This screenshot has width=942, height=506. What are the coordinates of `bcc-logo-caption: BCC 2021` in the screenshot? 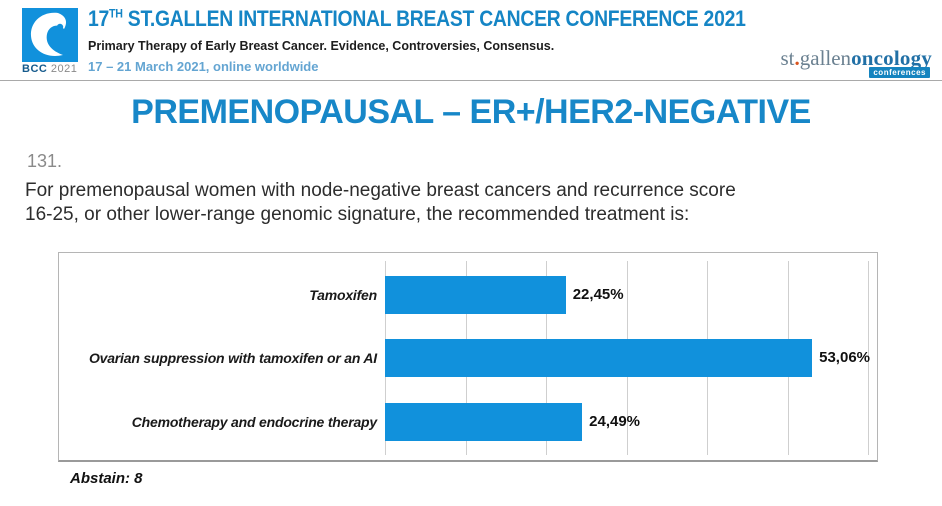 It's located at (51, 69).